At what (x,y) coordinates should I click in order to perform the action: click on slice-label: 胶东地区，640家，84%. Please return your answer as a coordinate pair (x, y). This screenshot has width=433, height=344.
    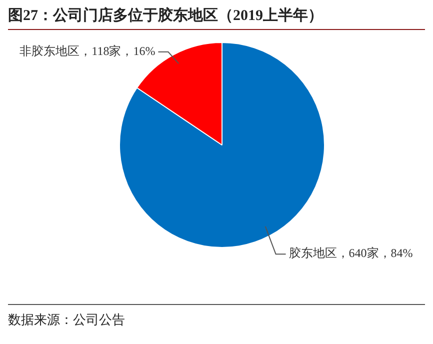
    Looking at the image, I should click on (350, 253).